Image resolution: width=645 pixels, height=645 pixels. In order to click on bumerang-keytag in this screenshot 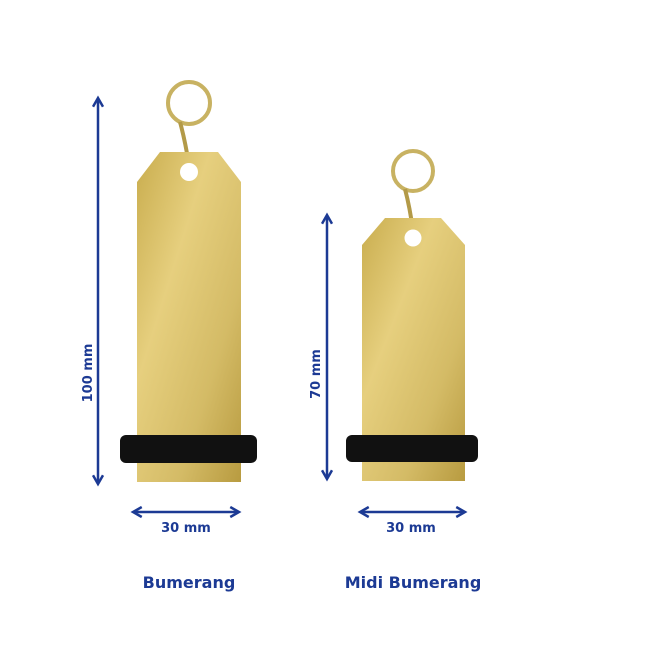, I will do `click(188, 281)`.